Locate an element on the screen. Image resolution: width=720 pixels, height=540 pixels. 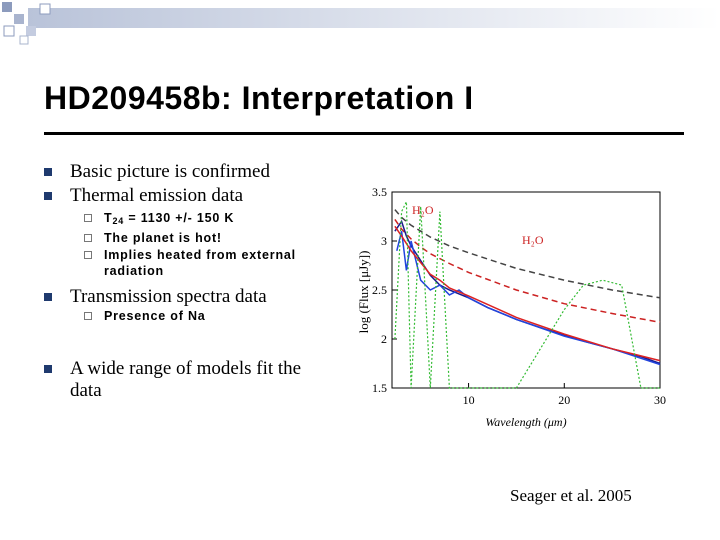
x-tick-label: 10 is located at coordinates (469, 400).